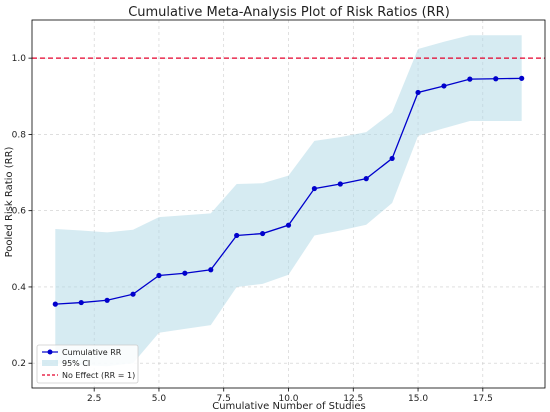 This screenshot has height=412, width=550. I want to click on x-tick-label: 17.5, so click(483, 399).